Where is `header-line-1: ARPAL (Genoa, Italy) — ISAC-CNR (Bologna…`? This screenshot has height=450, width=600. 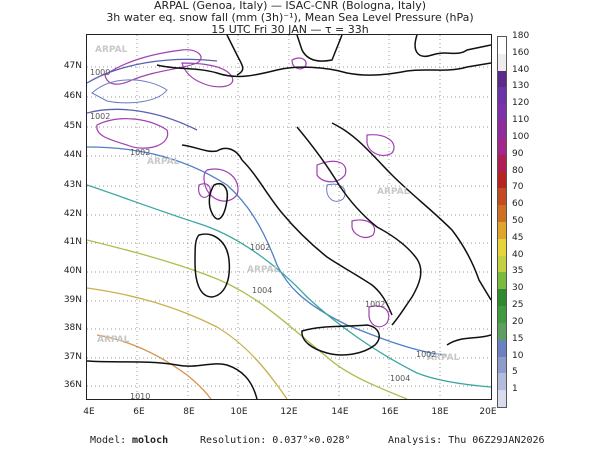 header-line-1: ARPAL (Genoa, Italy) — ISAC-CNR (Bologna… is located at coordinates (290, 6).